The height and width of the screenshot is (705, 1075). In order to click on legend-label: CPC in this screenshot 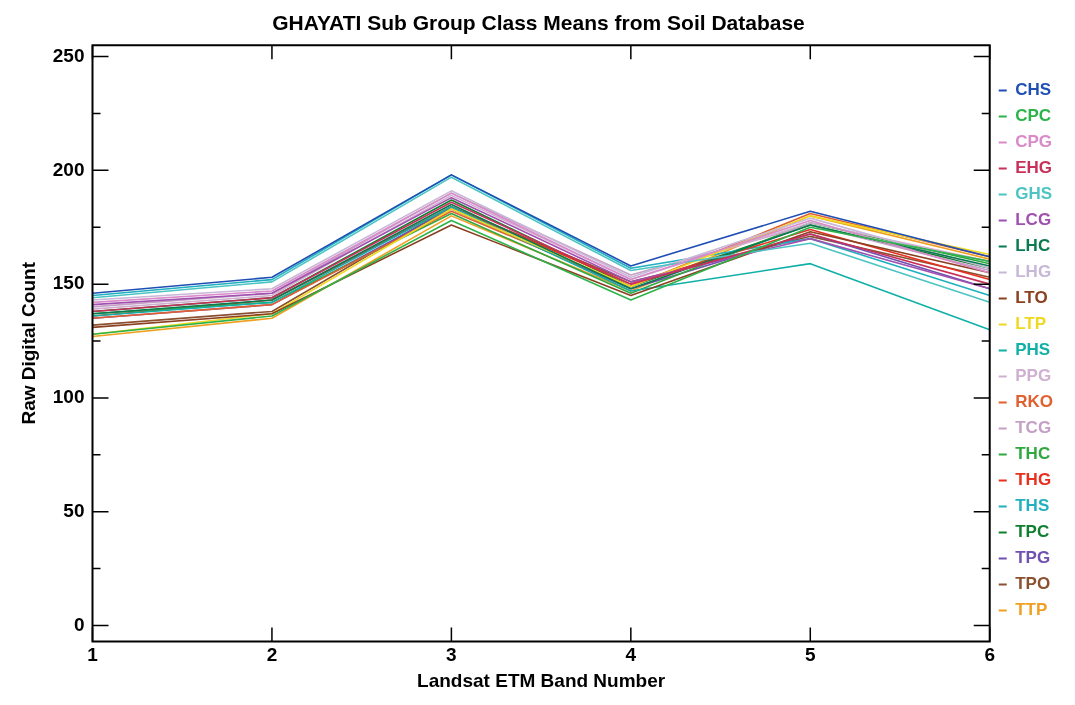, I will do `click(1033, 116)`.